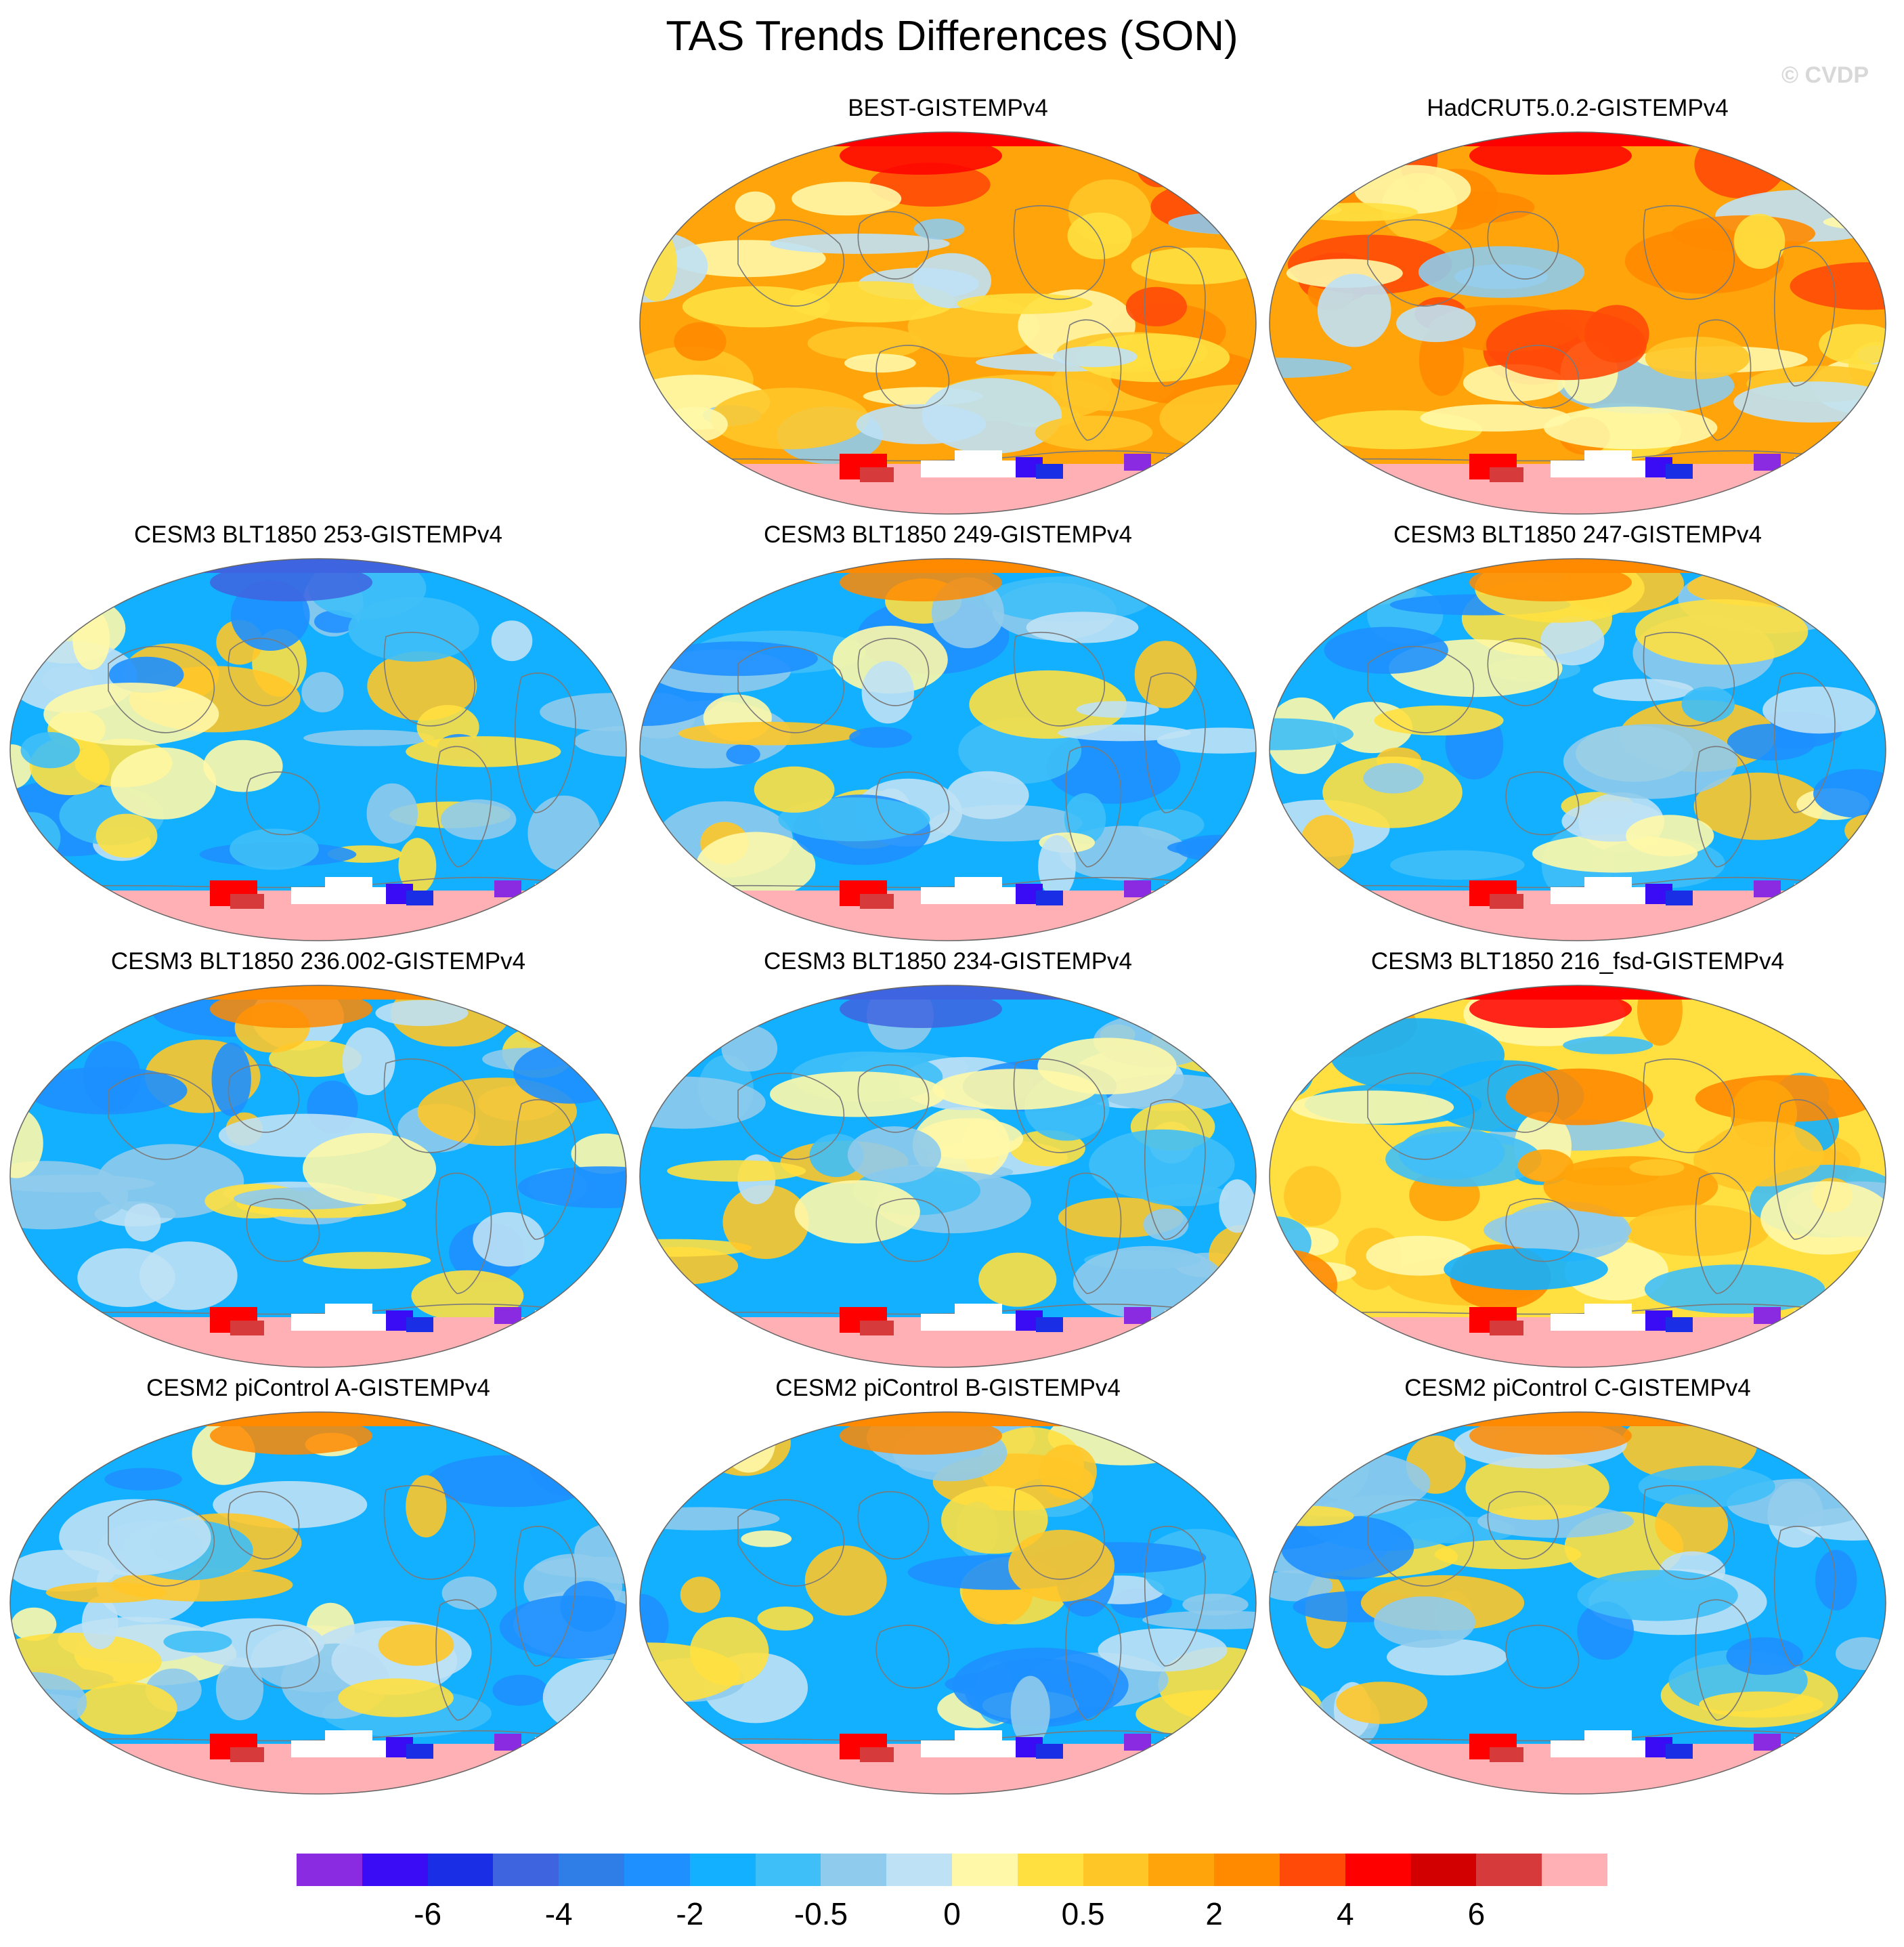  I want to click on map-panel: CESM3 BLT1850 253-GISTEMPv4, so click(319, 734).